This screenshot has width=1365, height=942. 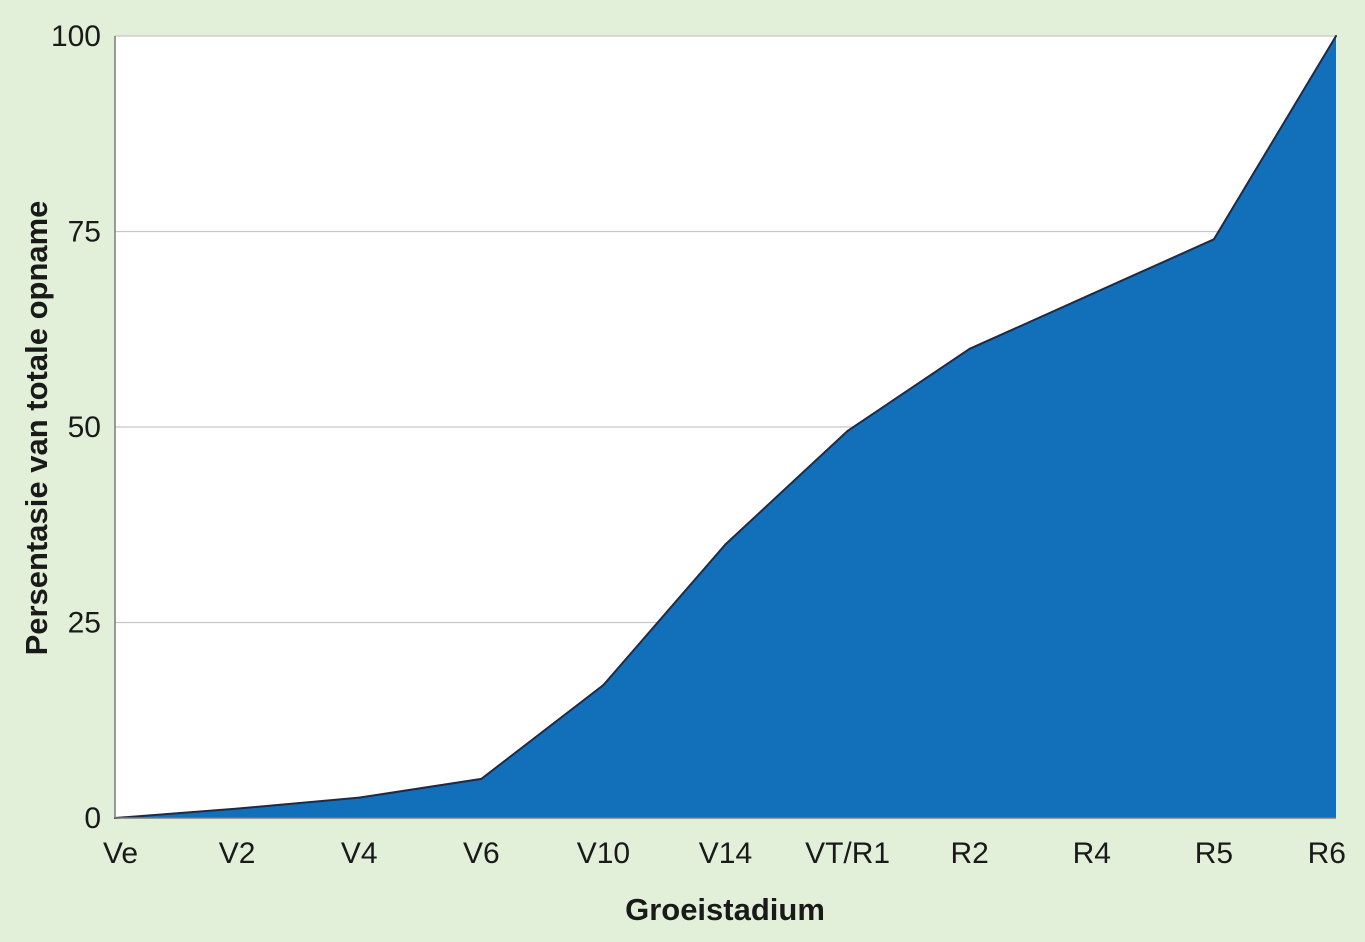 I want to click on x-tick-label-R5: R5, so click(x=1214, y=853).